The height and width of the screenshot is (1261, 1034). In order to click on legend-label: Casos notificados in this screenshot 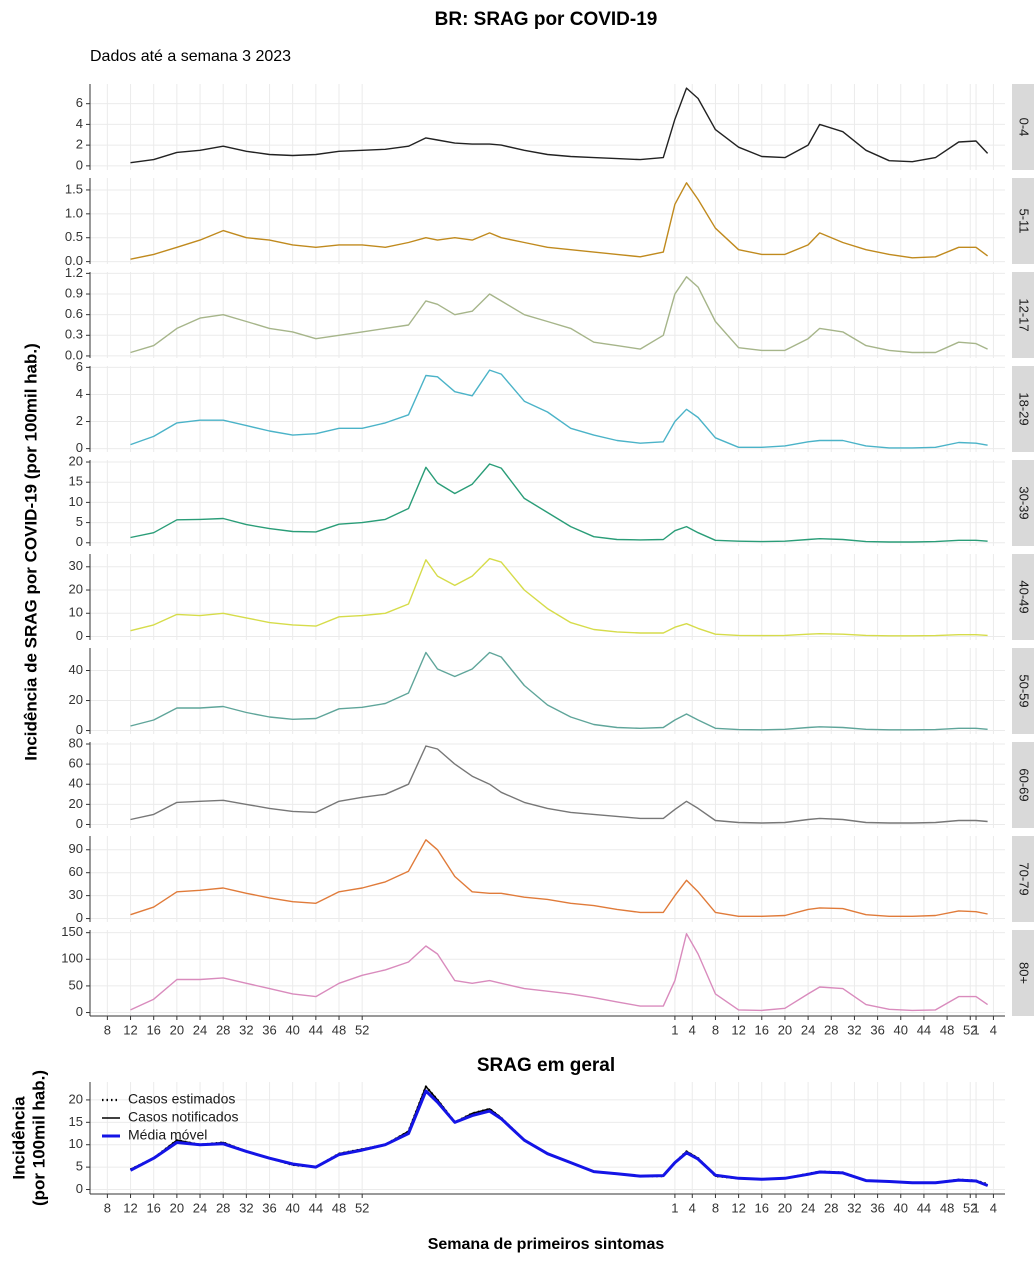, I will do `click(183, 1117)`.